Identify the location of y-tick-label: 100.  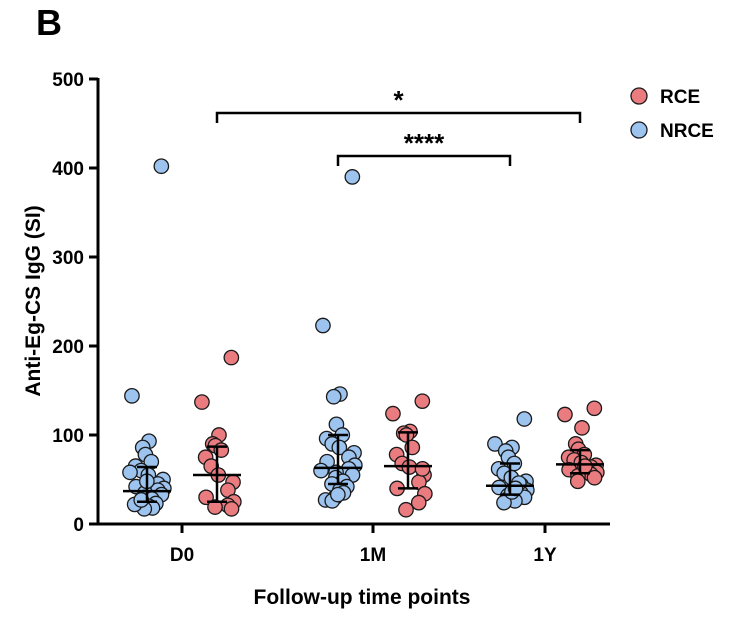
(68, 436).